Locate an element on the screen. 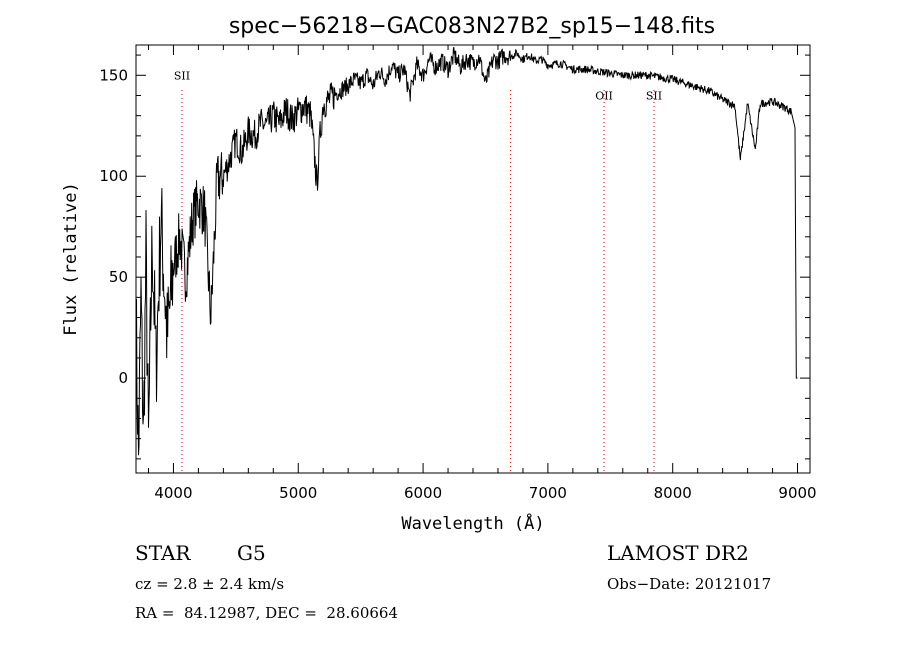  observation-date: Obs−Date: 20121017 is located at coordinates (689, 584).